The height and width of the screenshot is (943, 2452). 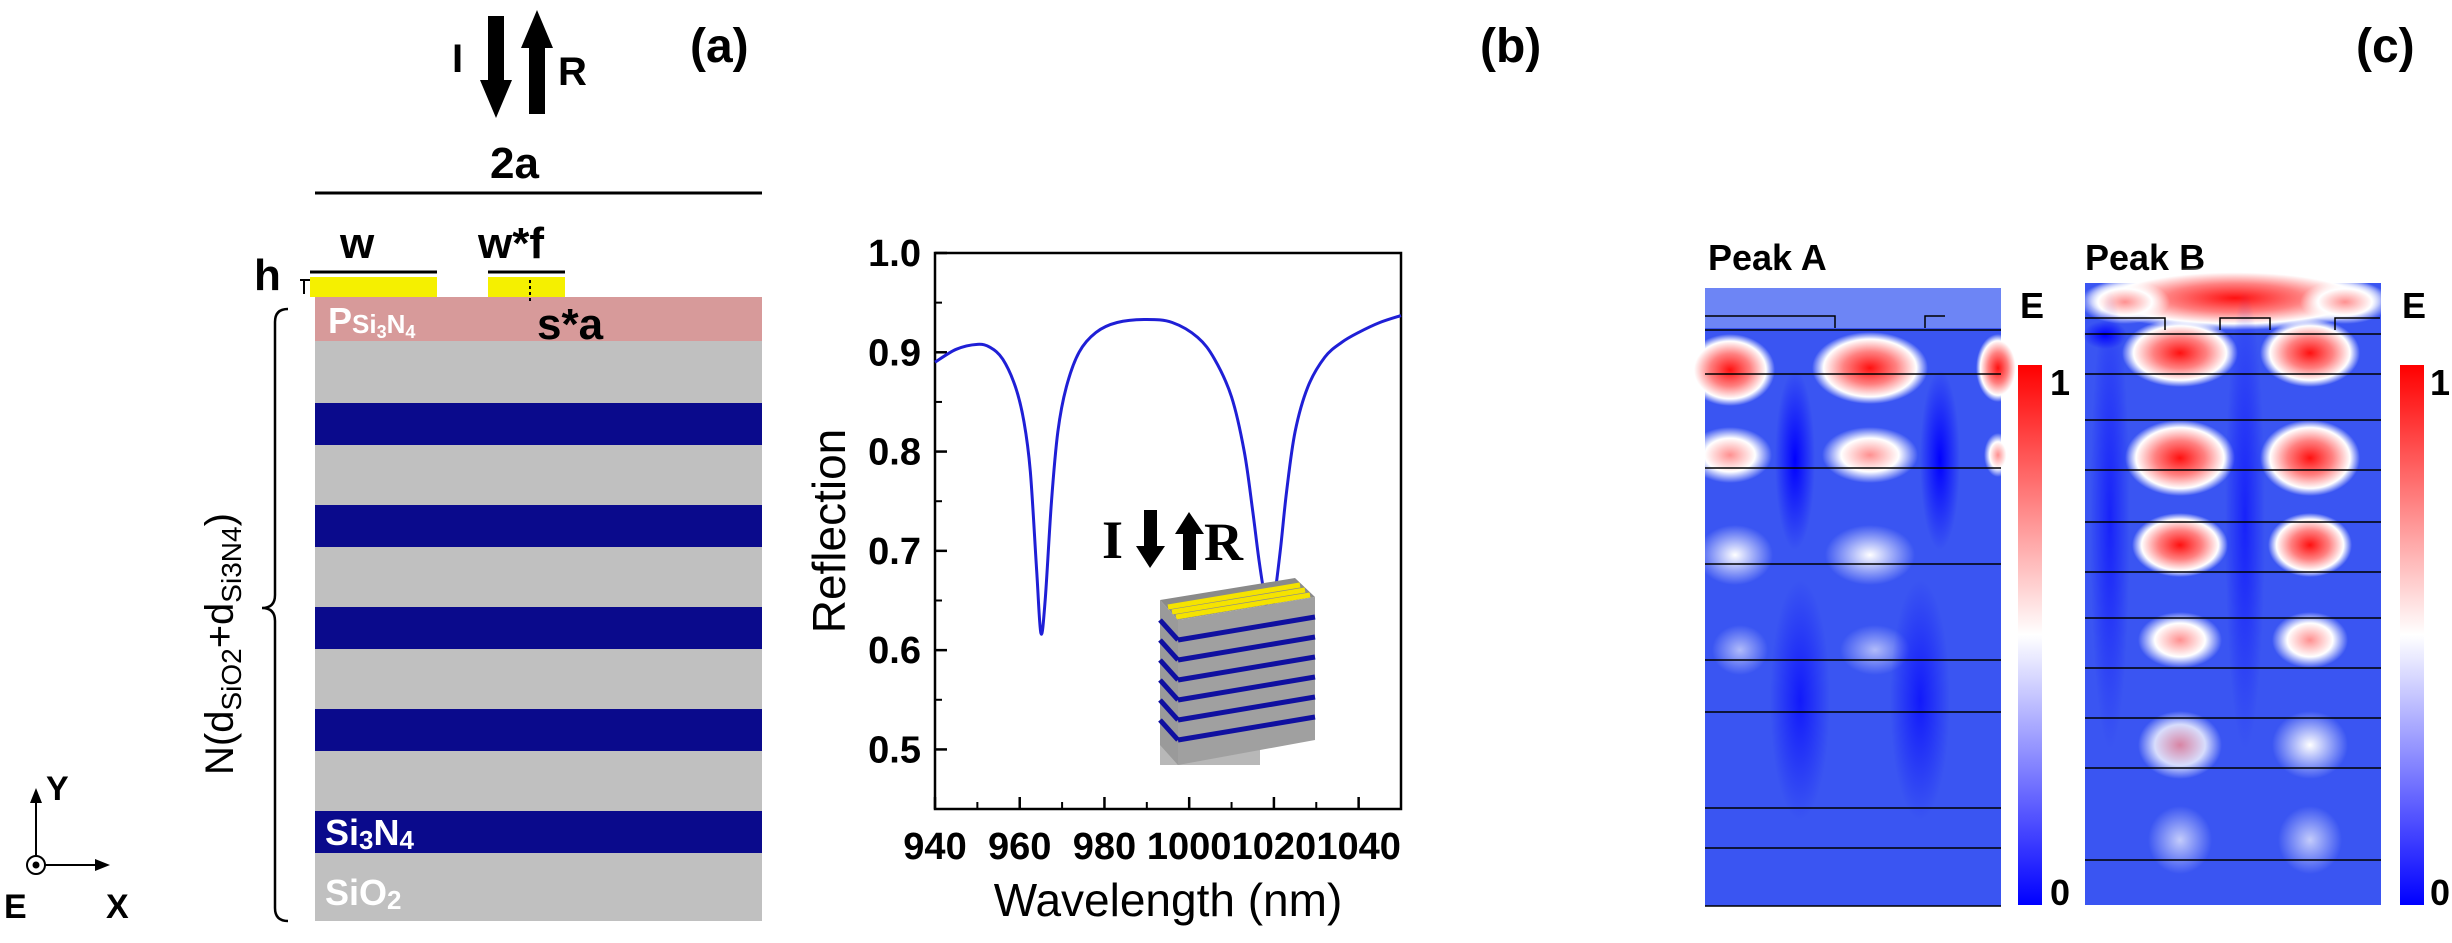 What do you see at coordinates (1237, 671) in the screenshot?
I see `device-3d-icon` at bounding box center [1237, 671].